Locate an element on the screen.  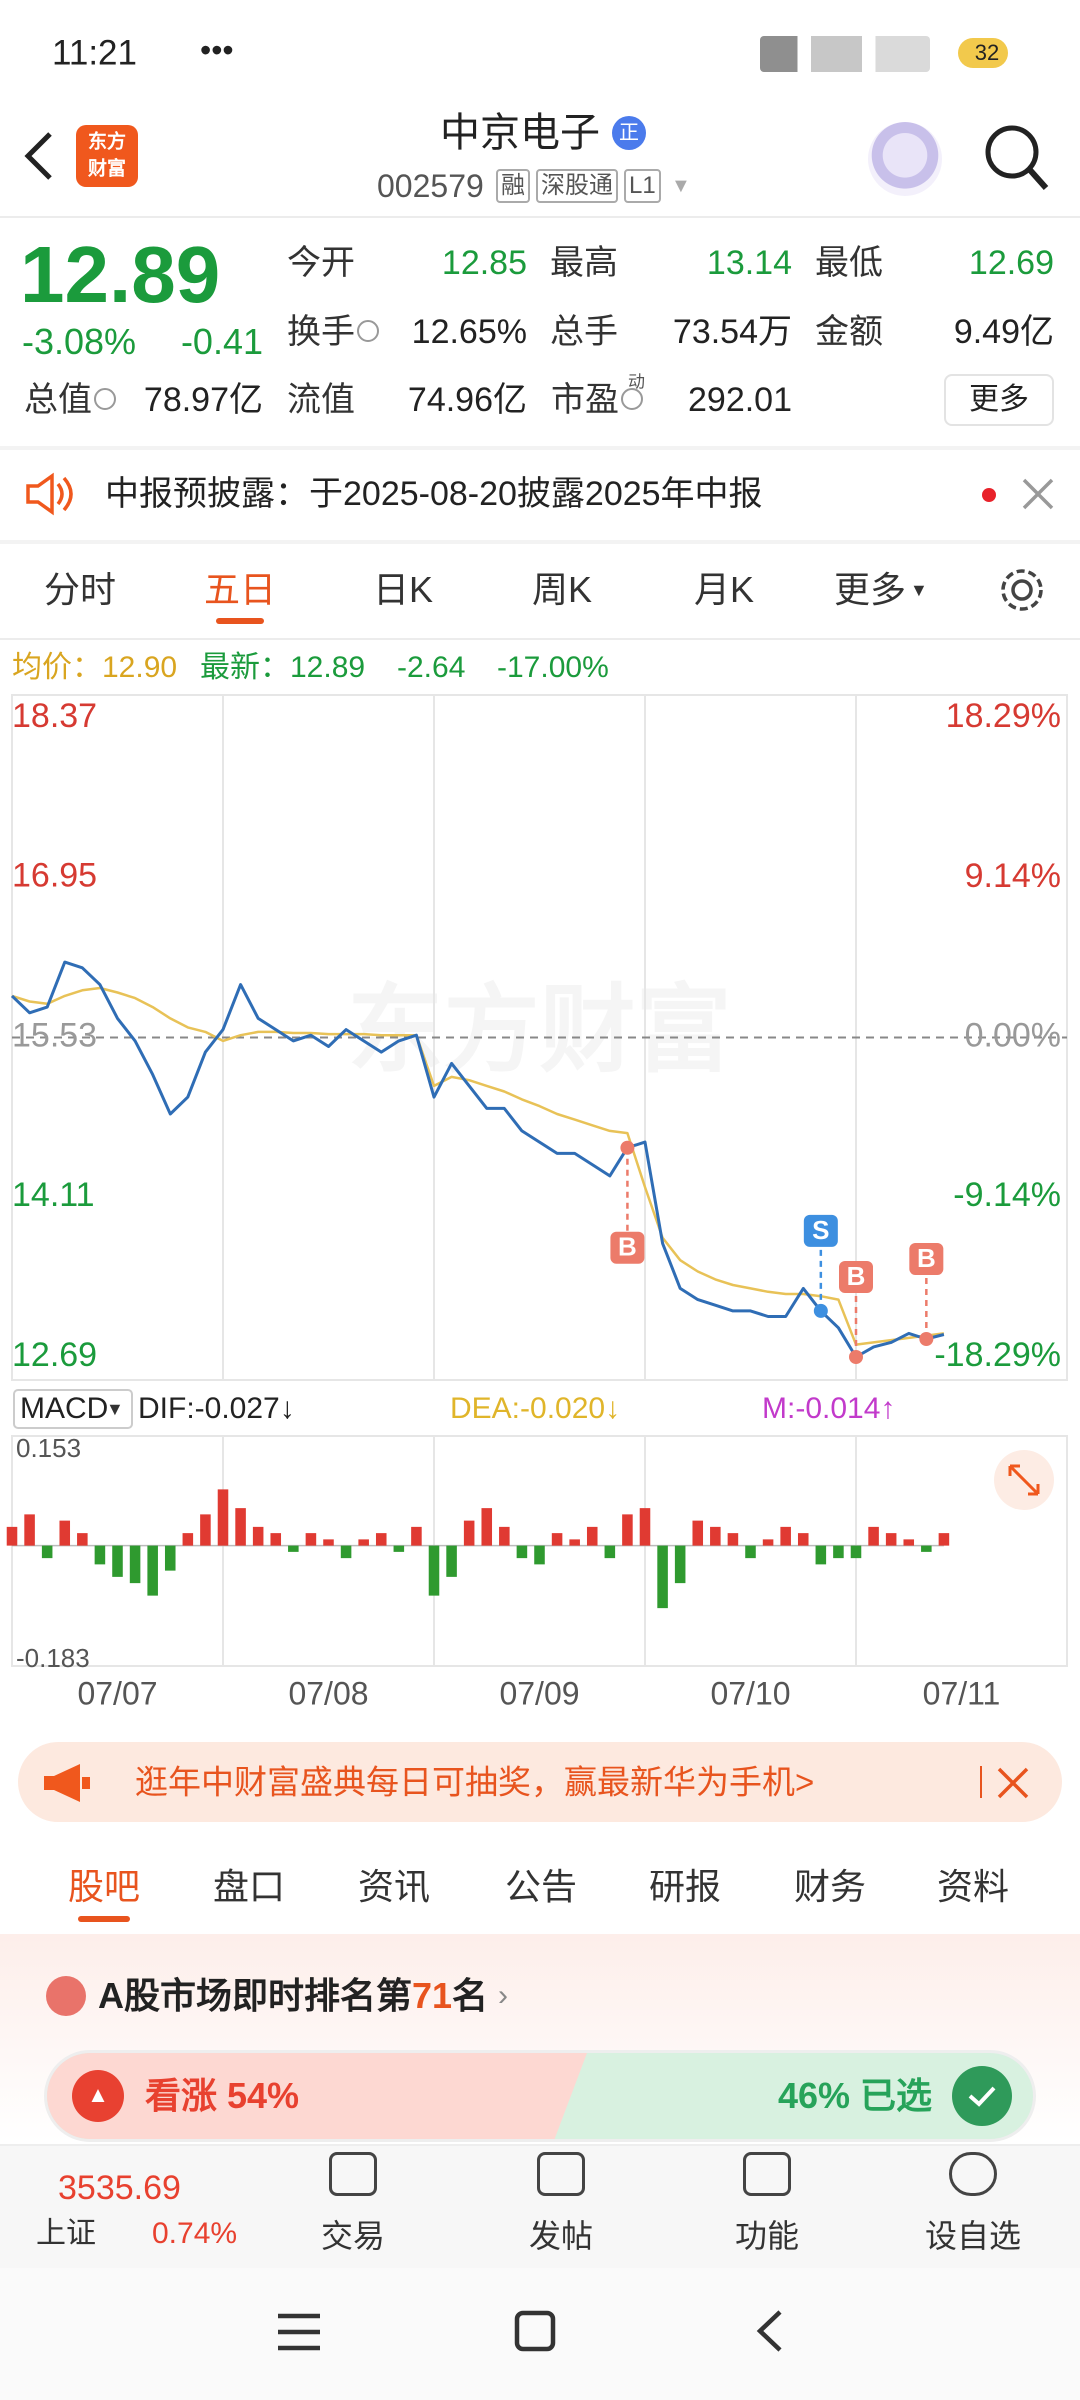
ad-text: 逛年中财富盛典每日可抽奖，赢最新华为手机> is located at coordinates (475, 1782).